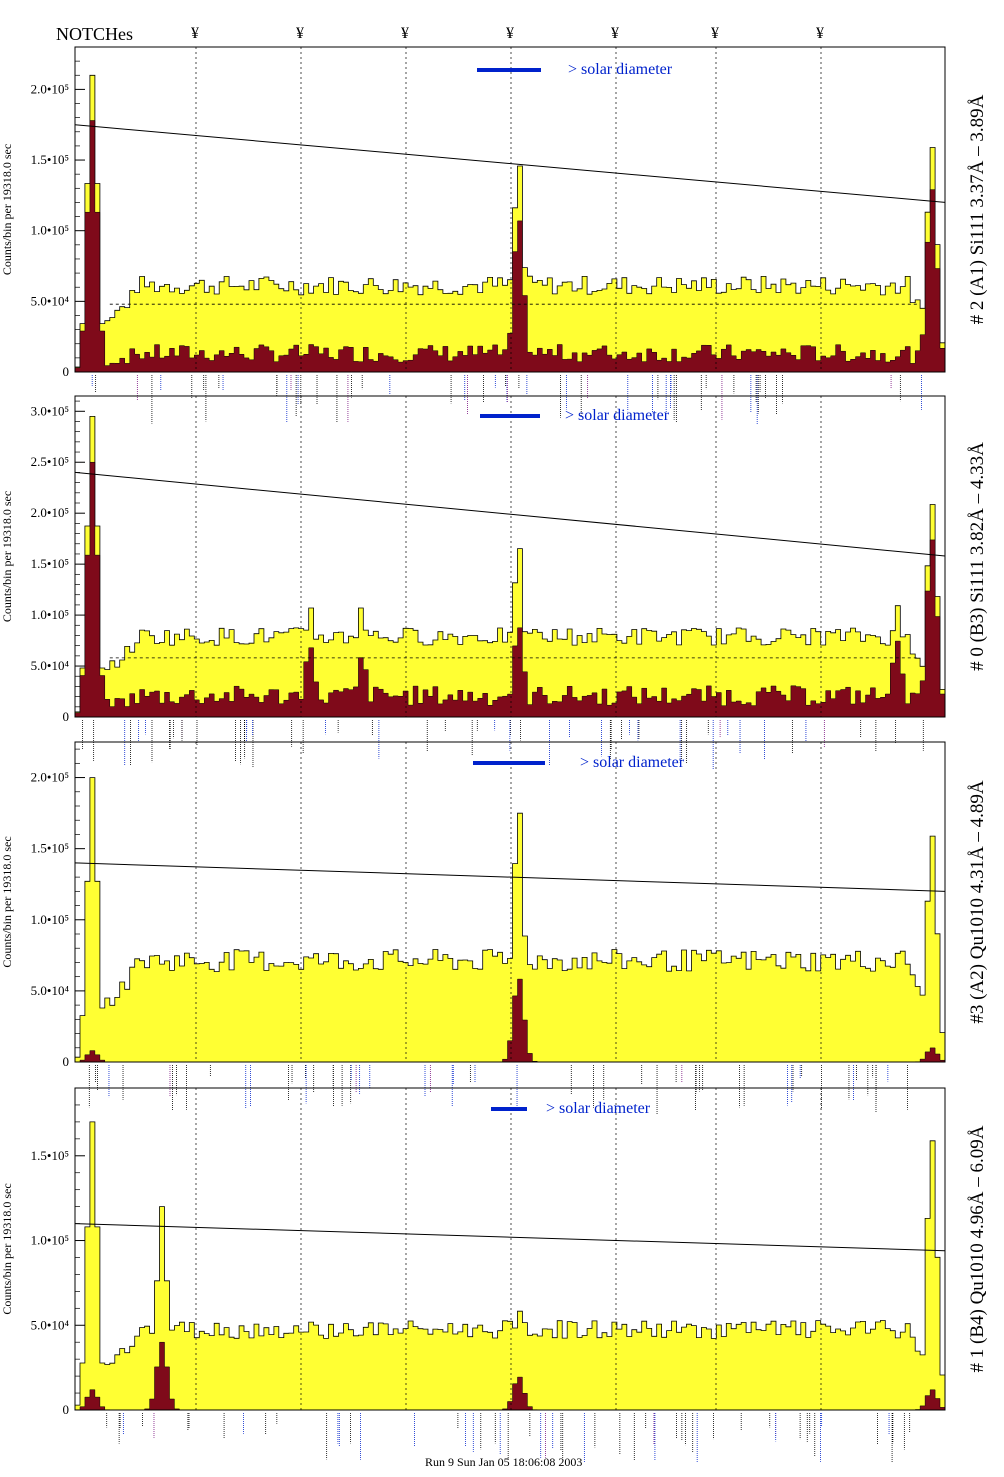  I want to click on panel-title: # 1 (B4) Qu1010 4.96Å – 6.09Å, so click(977, 1248).